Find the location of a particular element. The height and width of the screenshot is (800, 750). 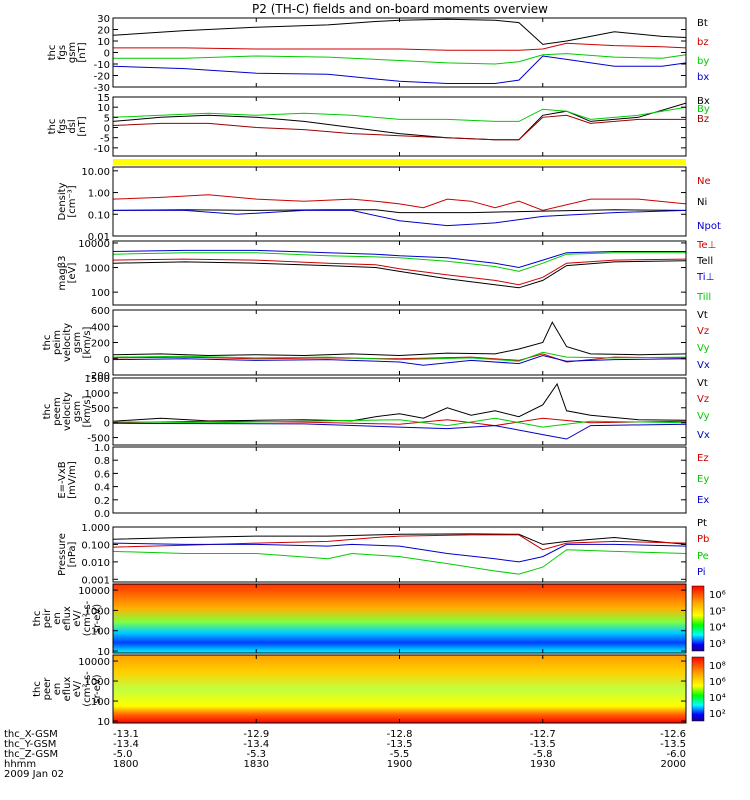

legend-Pb: Pb is located at coordinates (703, 539).